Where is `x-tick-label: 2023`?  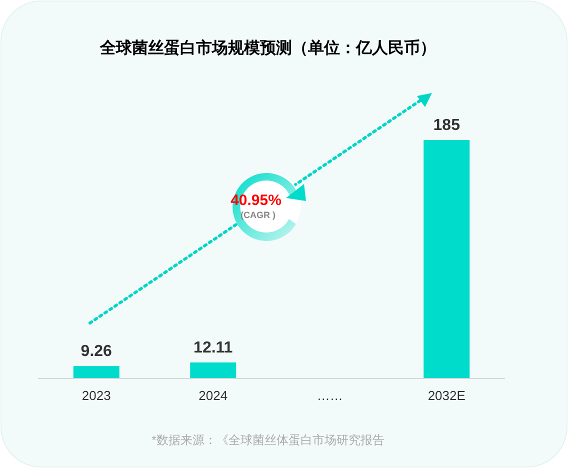
x-tick-label: 2023 is located at coordinates (96, 395).